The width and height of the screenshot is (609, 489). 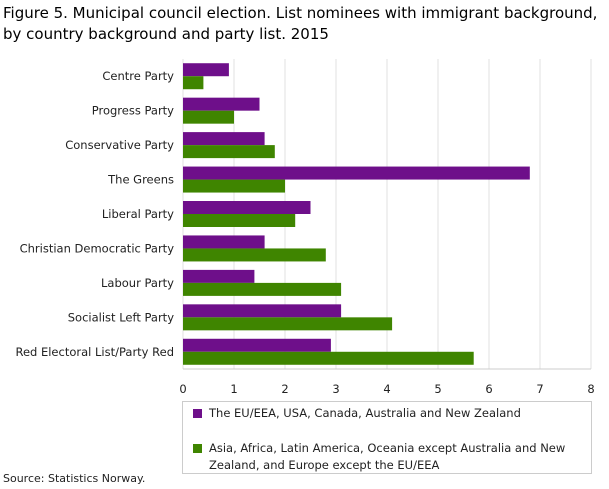 What do you see at coordinates (94, 352) in the screenshot?
I see `category-label: Red Electoral List/Party Red` at bounding box center [94, 352].